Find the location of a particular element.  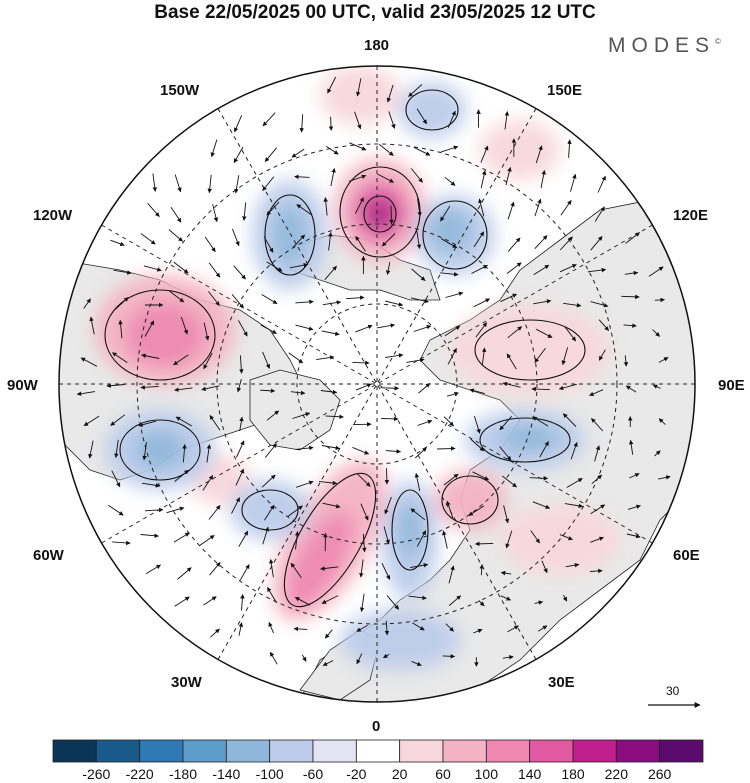

colorbar-tick-label: -60 is located at coordinates (313, 774).